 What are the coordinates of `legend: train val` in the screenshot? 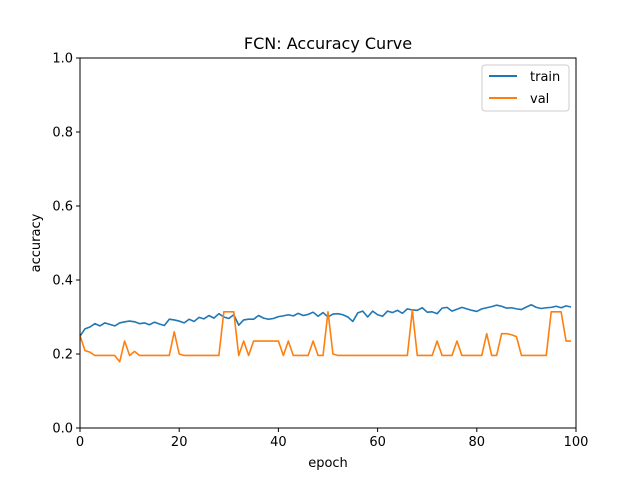 It's located at (525, 88).